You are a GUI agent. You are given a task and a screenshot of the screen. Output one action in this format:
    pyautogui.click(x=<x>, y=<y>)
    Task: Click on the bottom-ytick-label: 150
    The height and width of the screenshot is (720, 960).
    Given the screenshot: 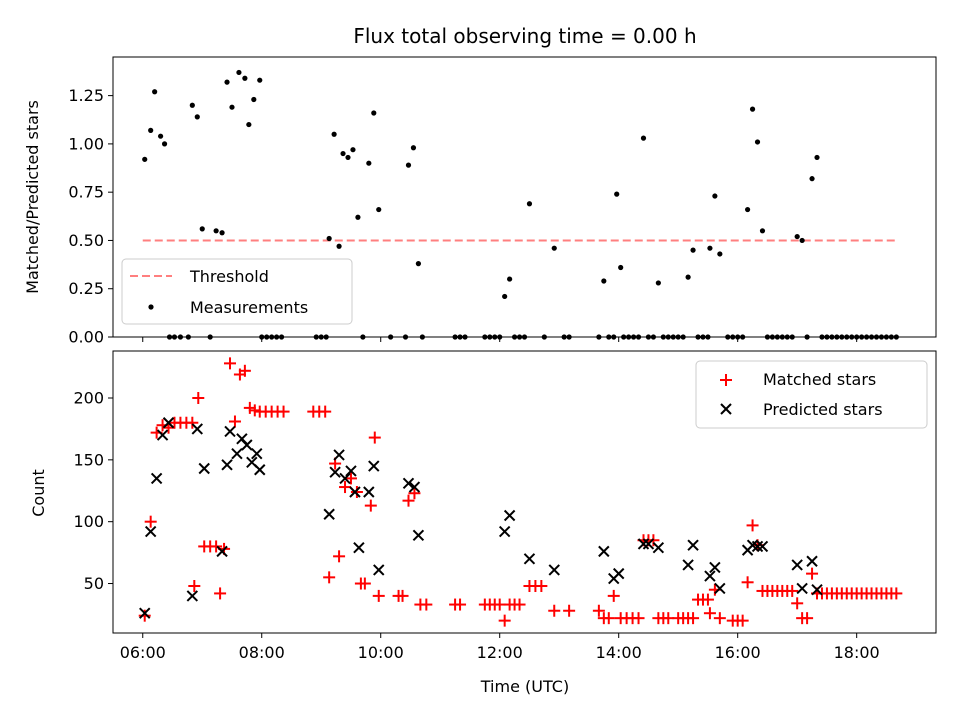 What is the action you would take?
    pyautogui.click(x=88, y=459)
    